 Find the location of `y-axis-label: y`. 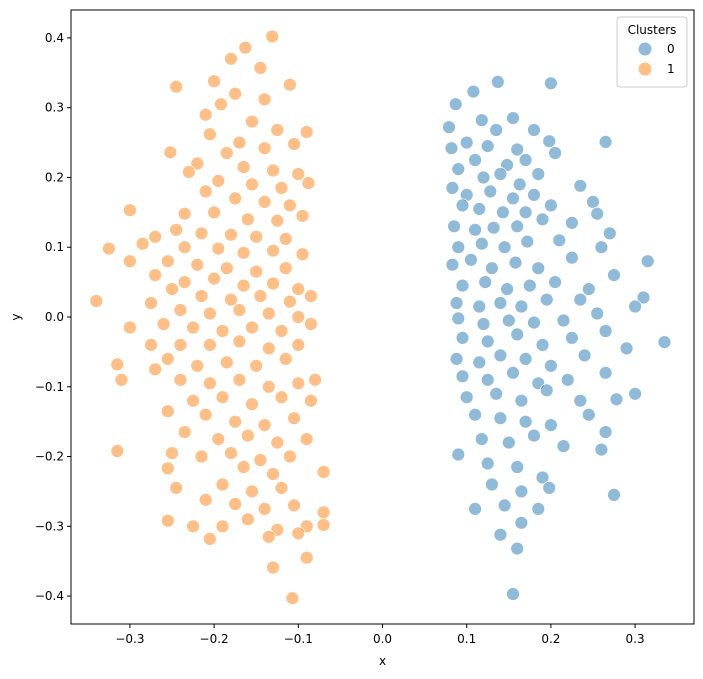

y-axis-label: y is located at coordinates (16, 316).